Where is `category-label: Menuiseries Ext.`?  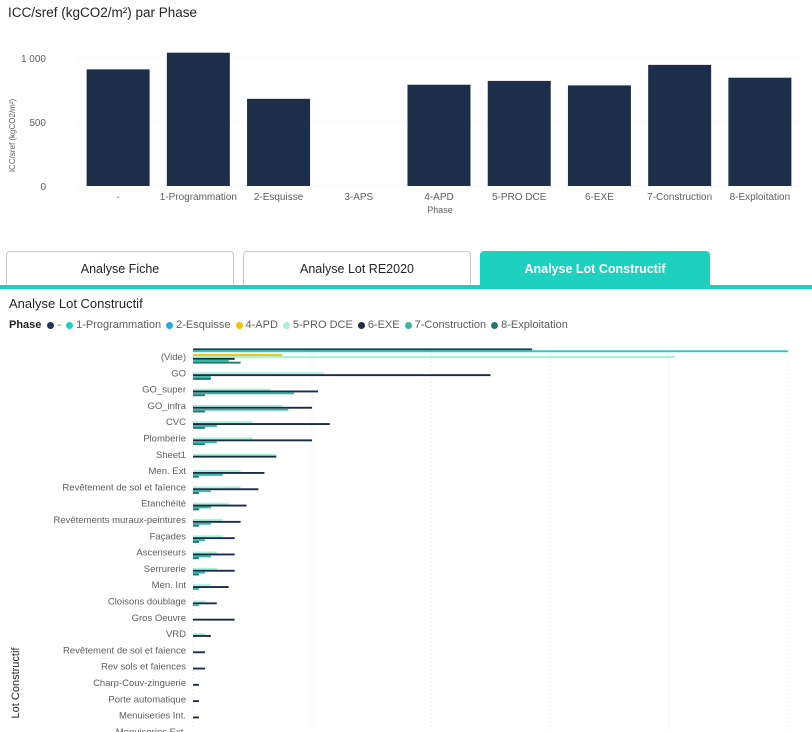
category-label: Menuiseries Ext. is located at coordinates (151, 729).